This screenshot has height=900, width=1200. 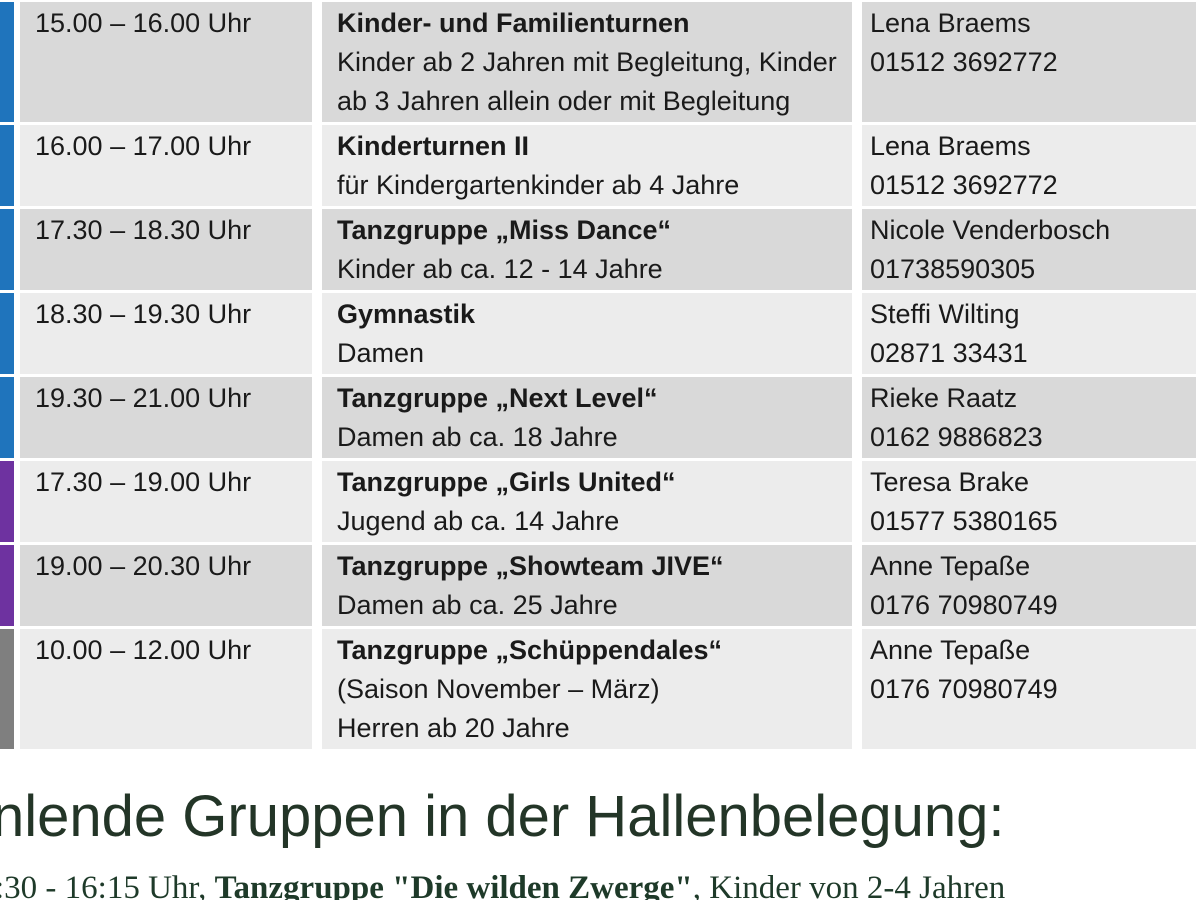 What do you see at coordinates (477, 605) in the screenshot?
I see `activity-detail: Damen ab ca. 25 Jahre` at bounding box center [477, 605].